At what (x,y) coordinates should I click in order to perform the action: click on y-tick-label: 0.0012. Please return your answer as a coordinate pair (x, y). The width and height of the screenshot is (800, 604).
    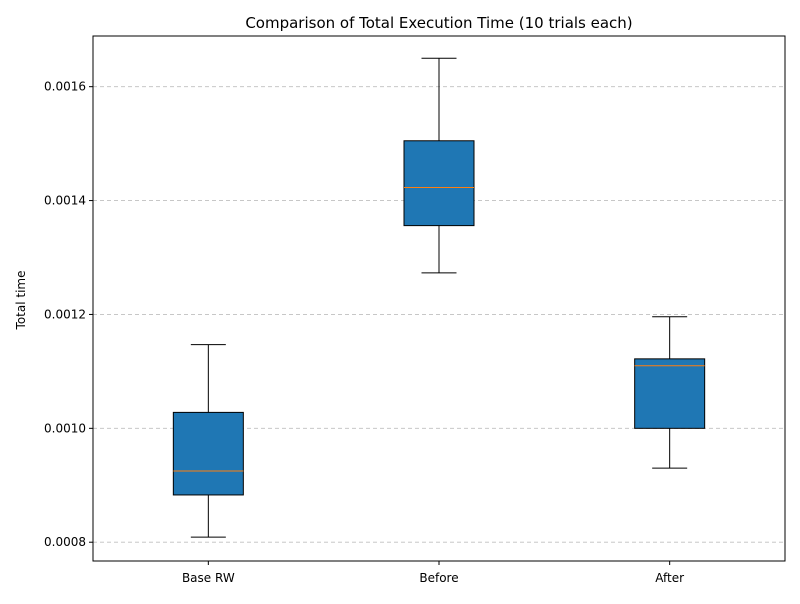
    Looking at the image, I should click on (65, 314).